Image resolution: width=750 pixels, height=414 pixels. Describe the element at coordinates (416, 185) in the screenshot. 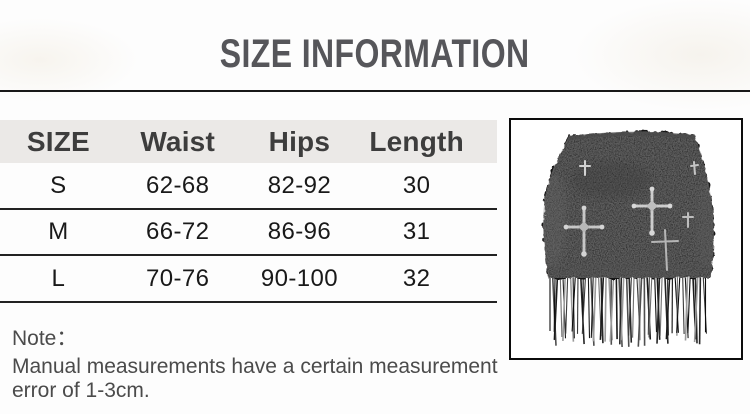

I see `cell-length: 30` at that location.